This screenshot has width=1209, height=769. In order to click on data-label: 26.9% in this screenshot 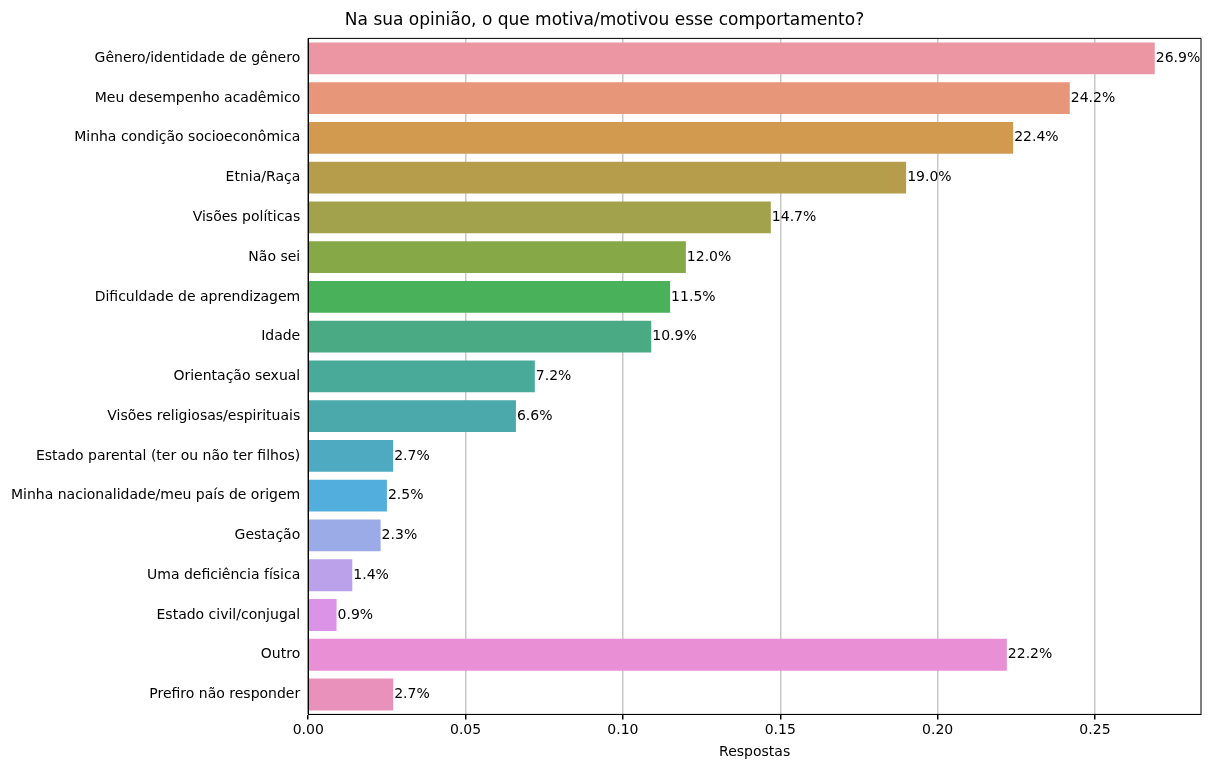, I will do `click(1178, 56)`.